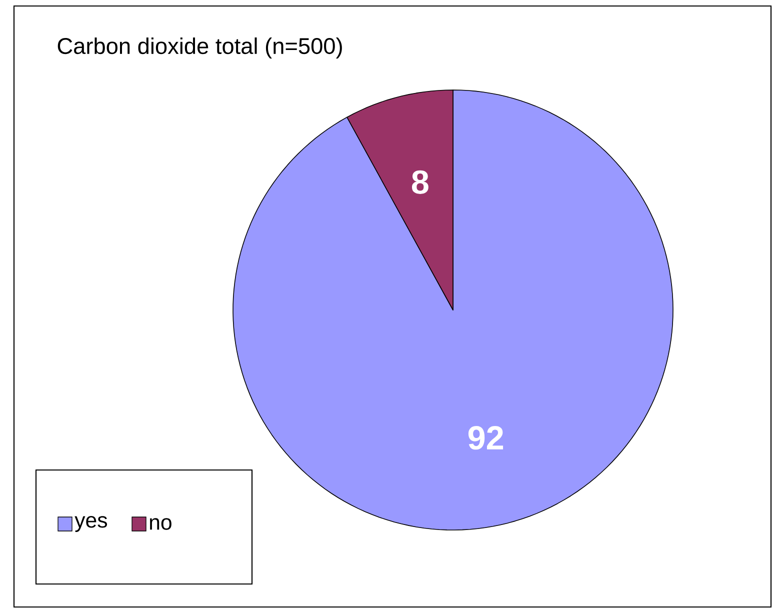 Image resolution: width=774 pixels, height=614 pixels. I want to click on legend-label: no, so click(161, 524).